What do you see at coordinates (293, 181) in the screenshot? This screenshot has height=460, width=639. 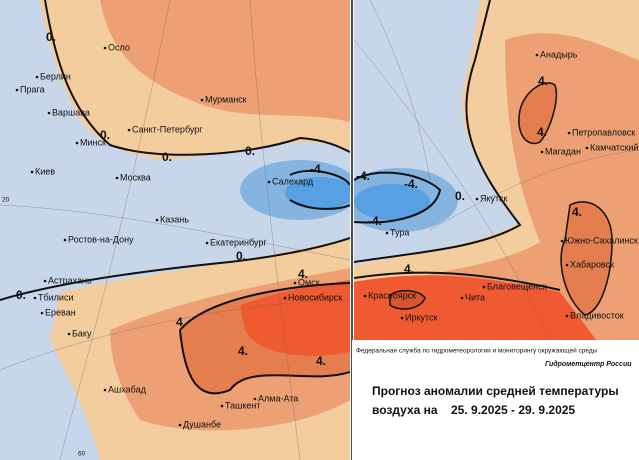 I see `city-label: Салехард` at bounding box center [293, 181].